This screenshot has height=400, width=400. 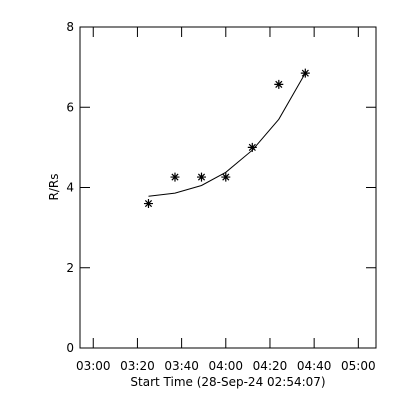 I want to click on x-tick-label: 03:40, so click(x=181, y=366).